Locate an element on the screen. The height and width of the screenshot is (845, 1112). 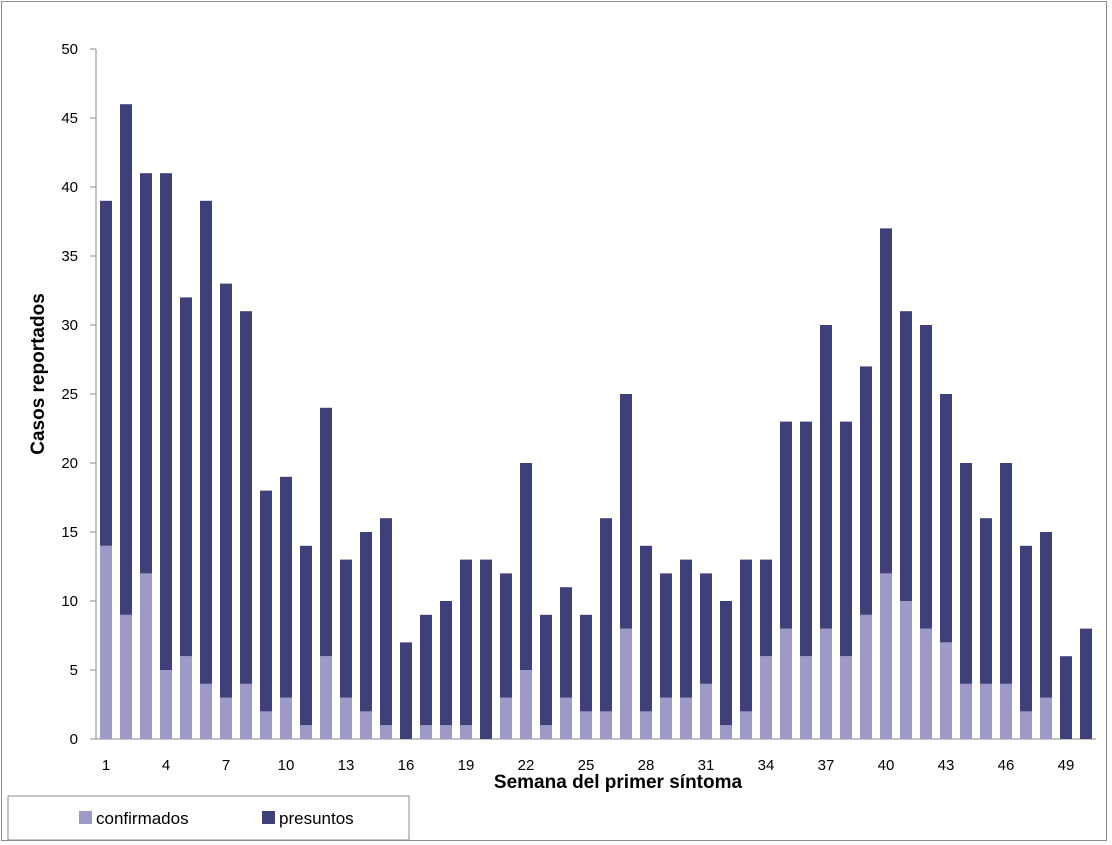
x-tick-label: 25 is located at coordinates (586, 765).